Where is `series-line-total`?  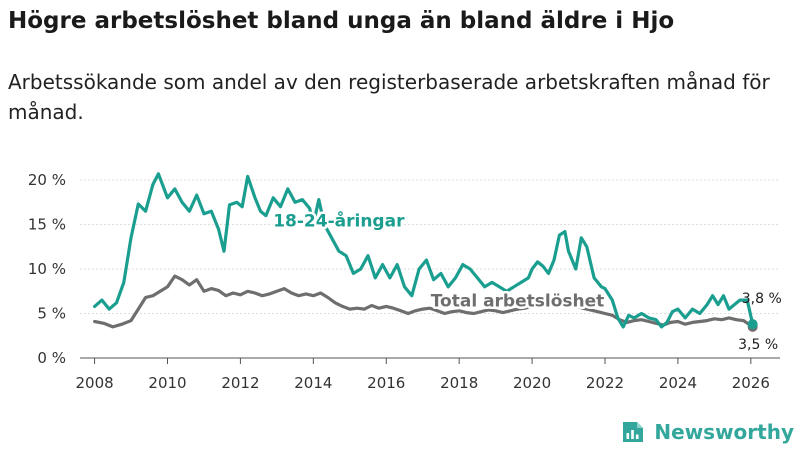
series-line-total is located at coordinates (424, 301).